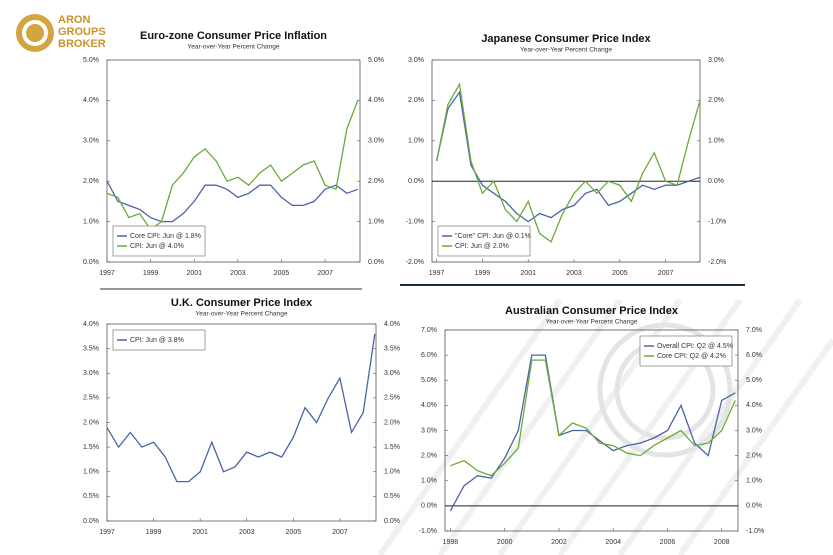 This screenshot has height=555, width=833. I want to click on y2-tick-label: 6.0%, so click(754, 355).